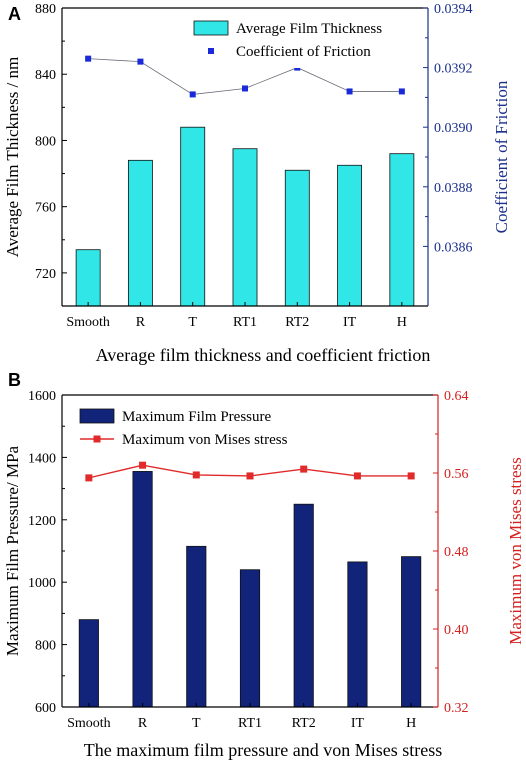  Describe the element at coordinates (501, 156) in the screenshot. I see `y2-axis-title: Coefficient of Friction` at that location.